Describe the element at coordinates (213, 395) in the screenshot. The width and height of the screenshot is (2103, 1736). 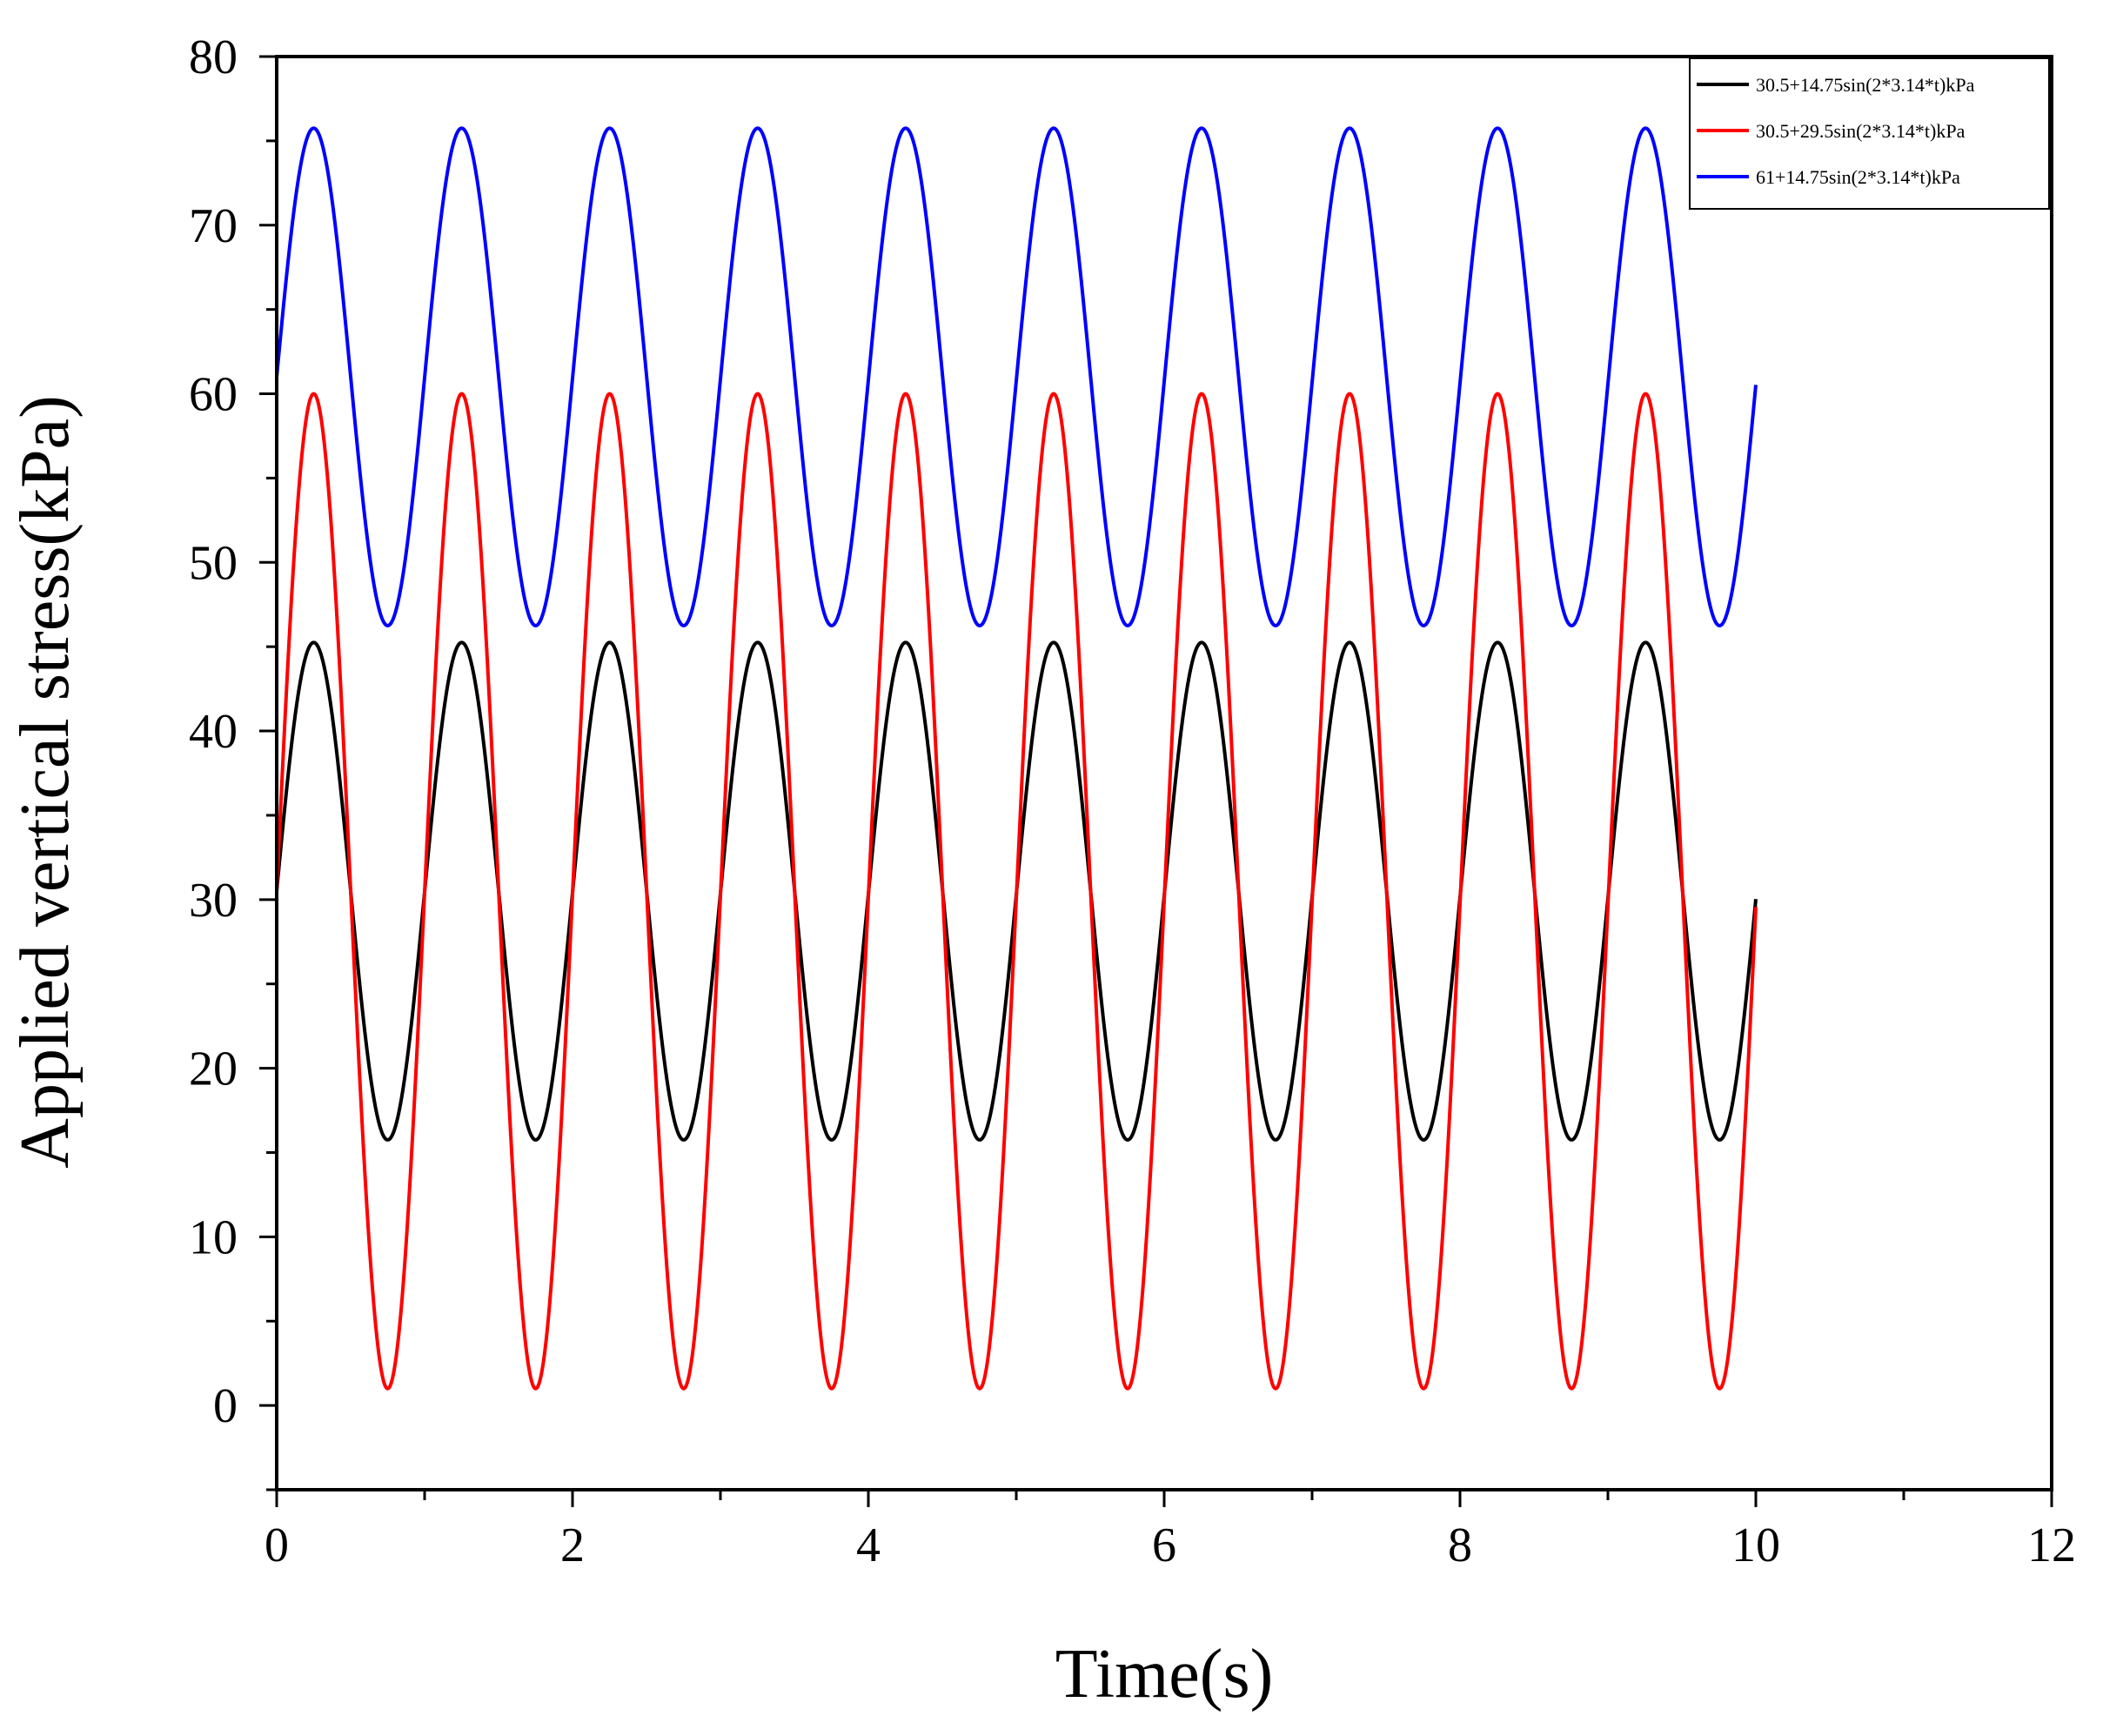
I see `y-tick-label: 60` at that location.